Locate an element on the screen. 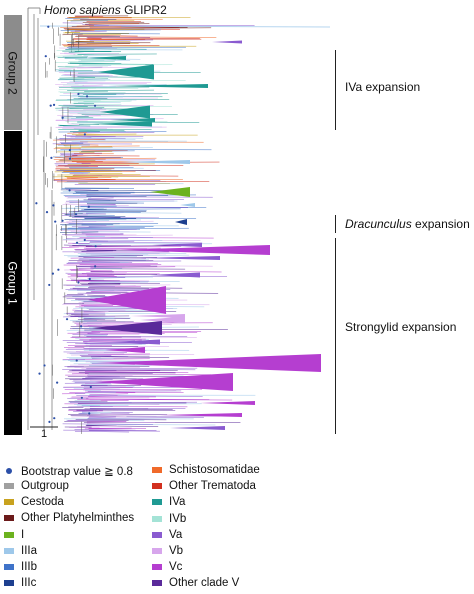  legend-label: Va is located at coordinates (176, 534).